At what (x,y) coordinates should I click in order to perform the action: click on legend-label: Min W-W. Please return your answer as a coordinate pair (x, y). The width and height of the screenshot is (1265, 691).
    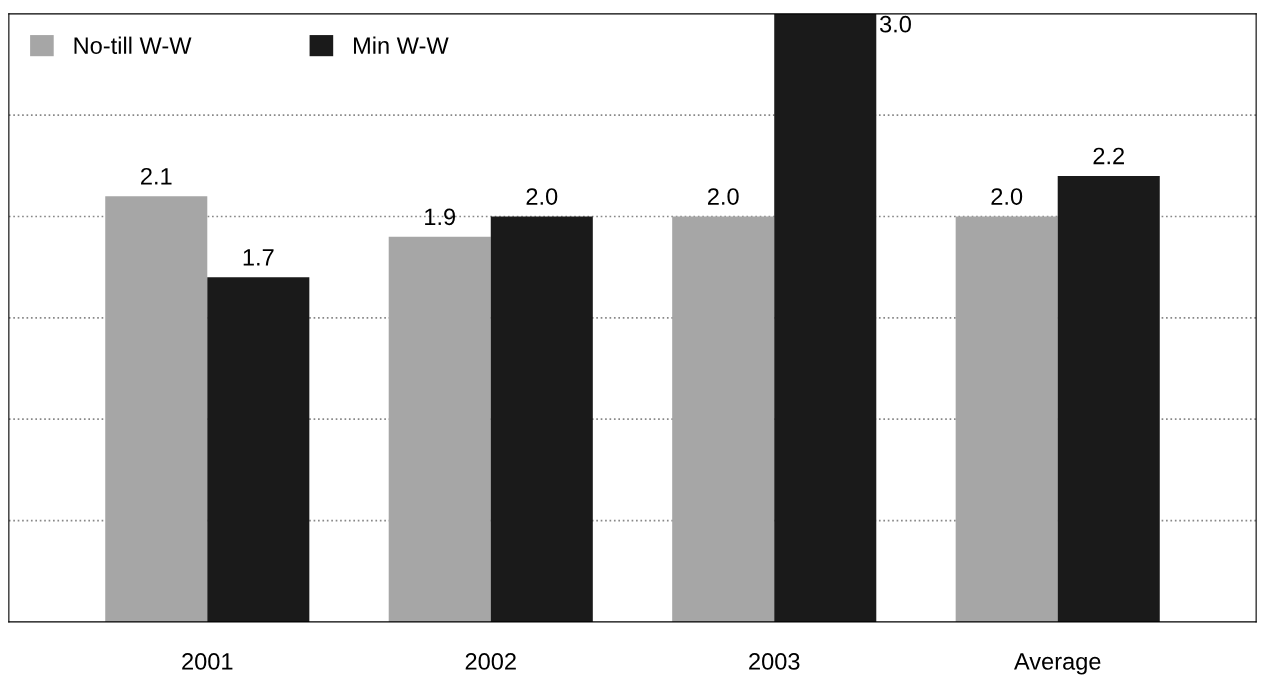
    Looking at the image, I should click on (401, 45).